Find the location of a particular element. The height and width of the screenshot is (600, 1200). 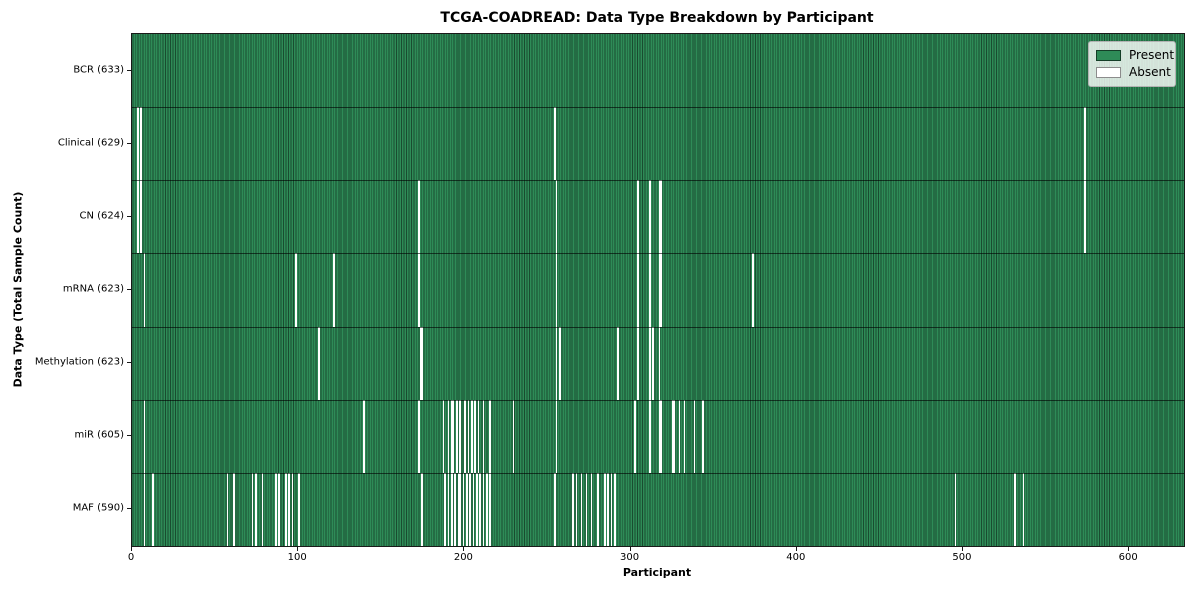

x-tick-label: 0 is located at coordinates (131, 557).